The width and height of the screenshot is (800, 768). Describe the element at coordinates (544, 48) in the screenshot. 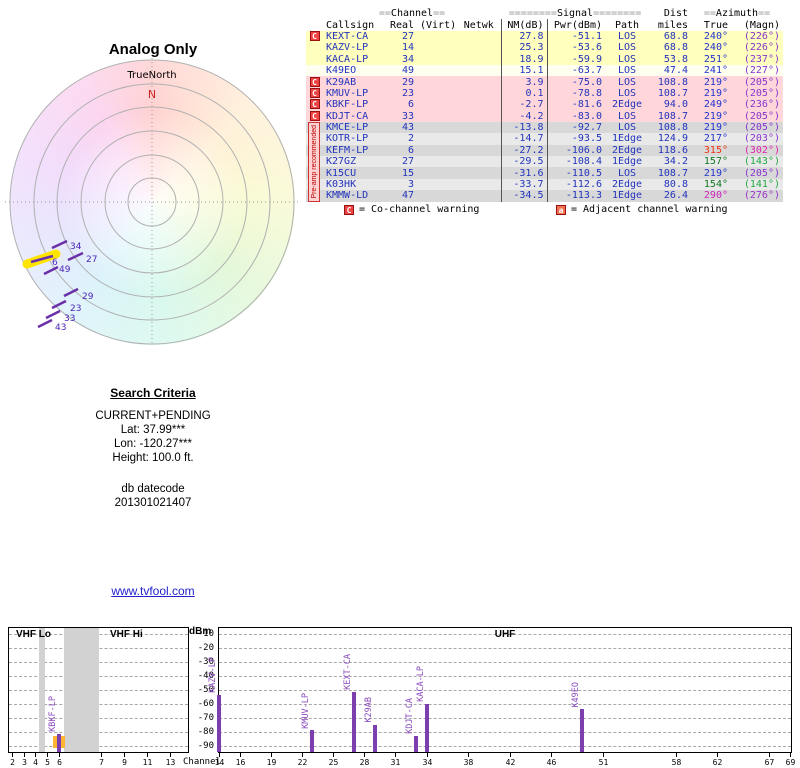

I see `table-row: KAZV-LP 14 25.3 -53.6 LOS 68.8 240° (226°)` at that location.